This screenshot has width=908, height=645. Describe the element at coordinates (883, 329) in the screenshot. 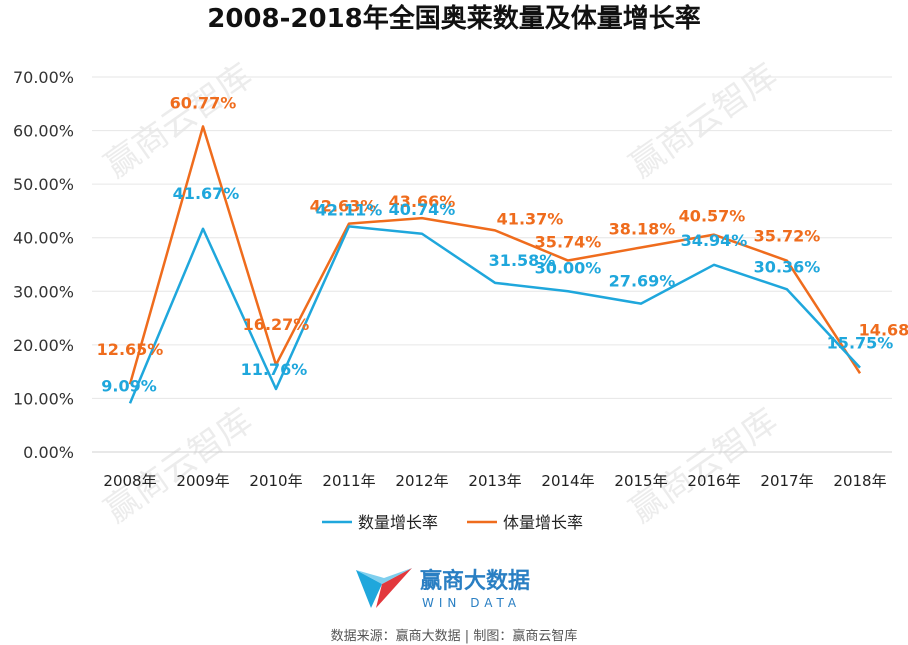

I see `data-label-series-2: 14.68%` at that location.